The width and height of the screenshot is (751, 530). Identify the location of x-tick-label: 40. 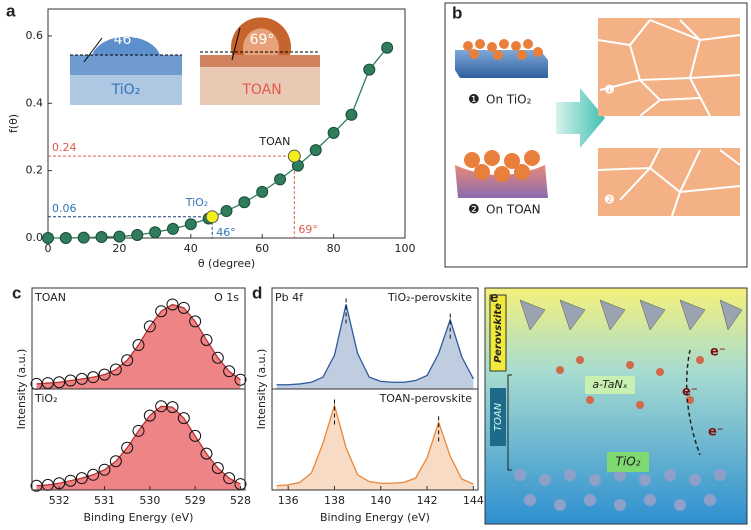
(191, 248).